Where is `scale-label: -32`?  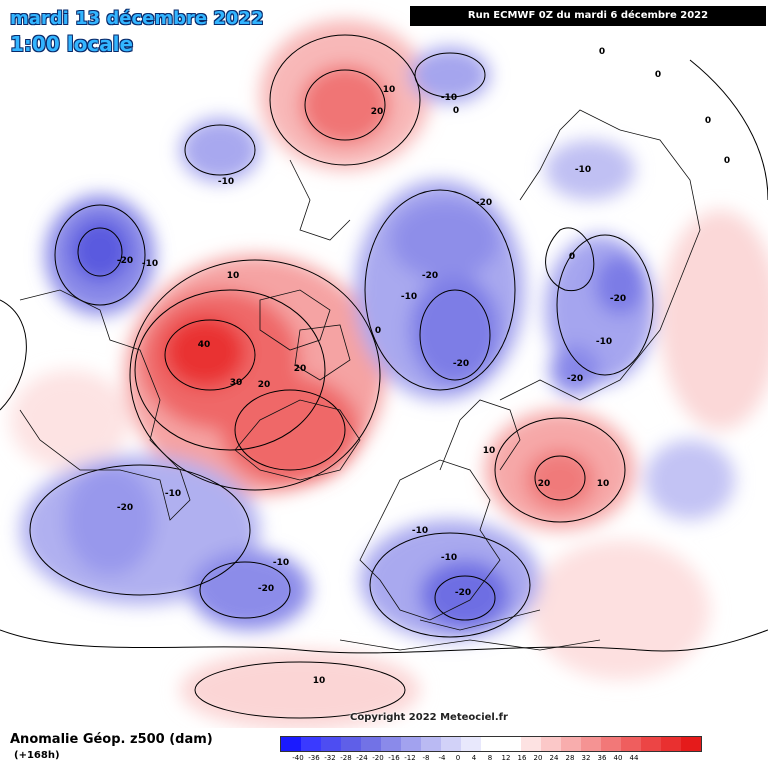 scale-label: -32 is located at coordinates (330, 758).